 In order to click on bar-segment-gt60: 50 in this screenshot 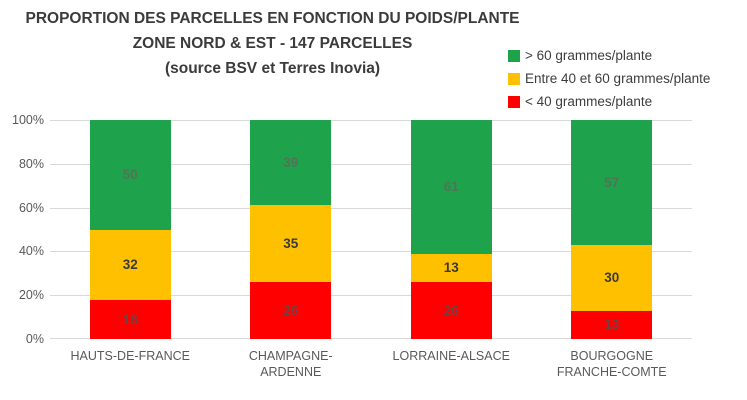, I will do `click(130, 175)`.